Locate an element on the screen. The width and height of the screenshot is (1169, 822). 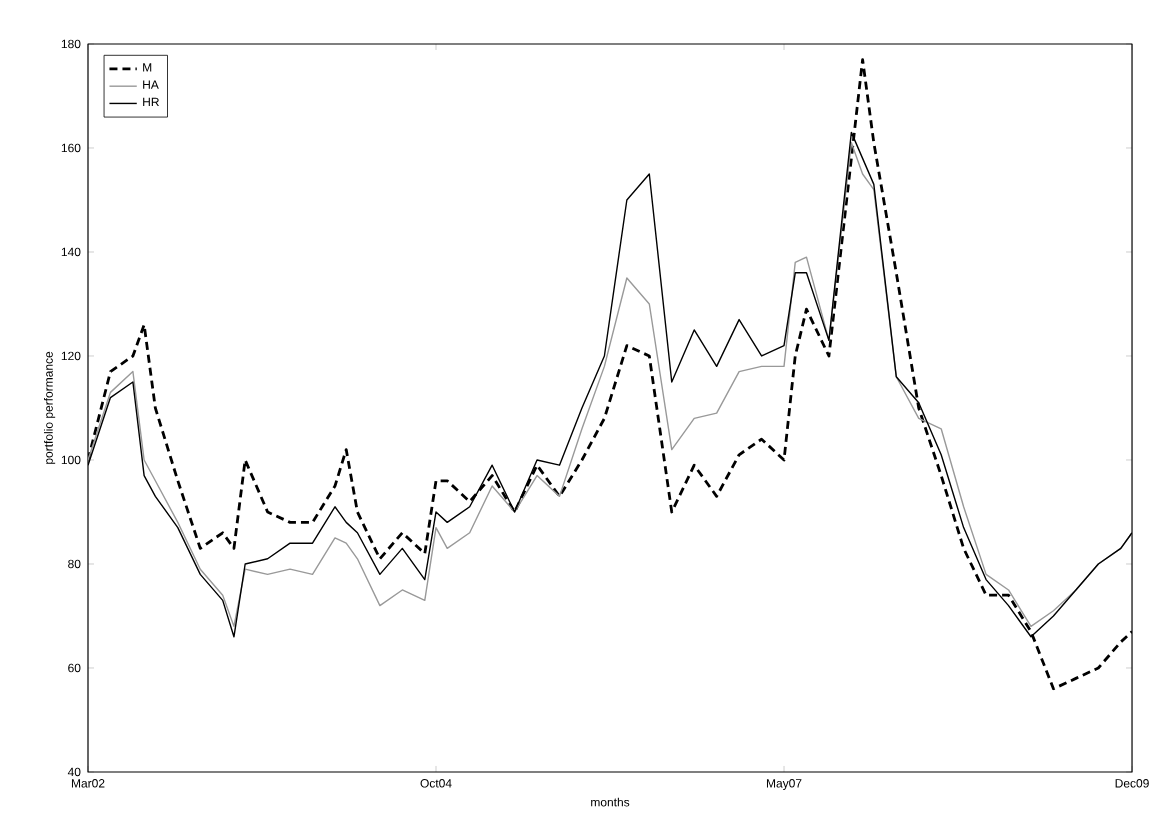
y-axis-title: portfolio performance is located at coordinates (49, 407).